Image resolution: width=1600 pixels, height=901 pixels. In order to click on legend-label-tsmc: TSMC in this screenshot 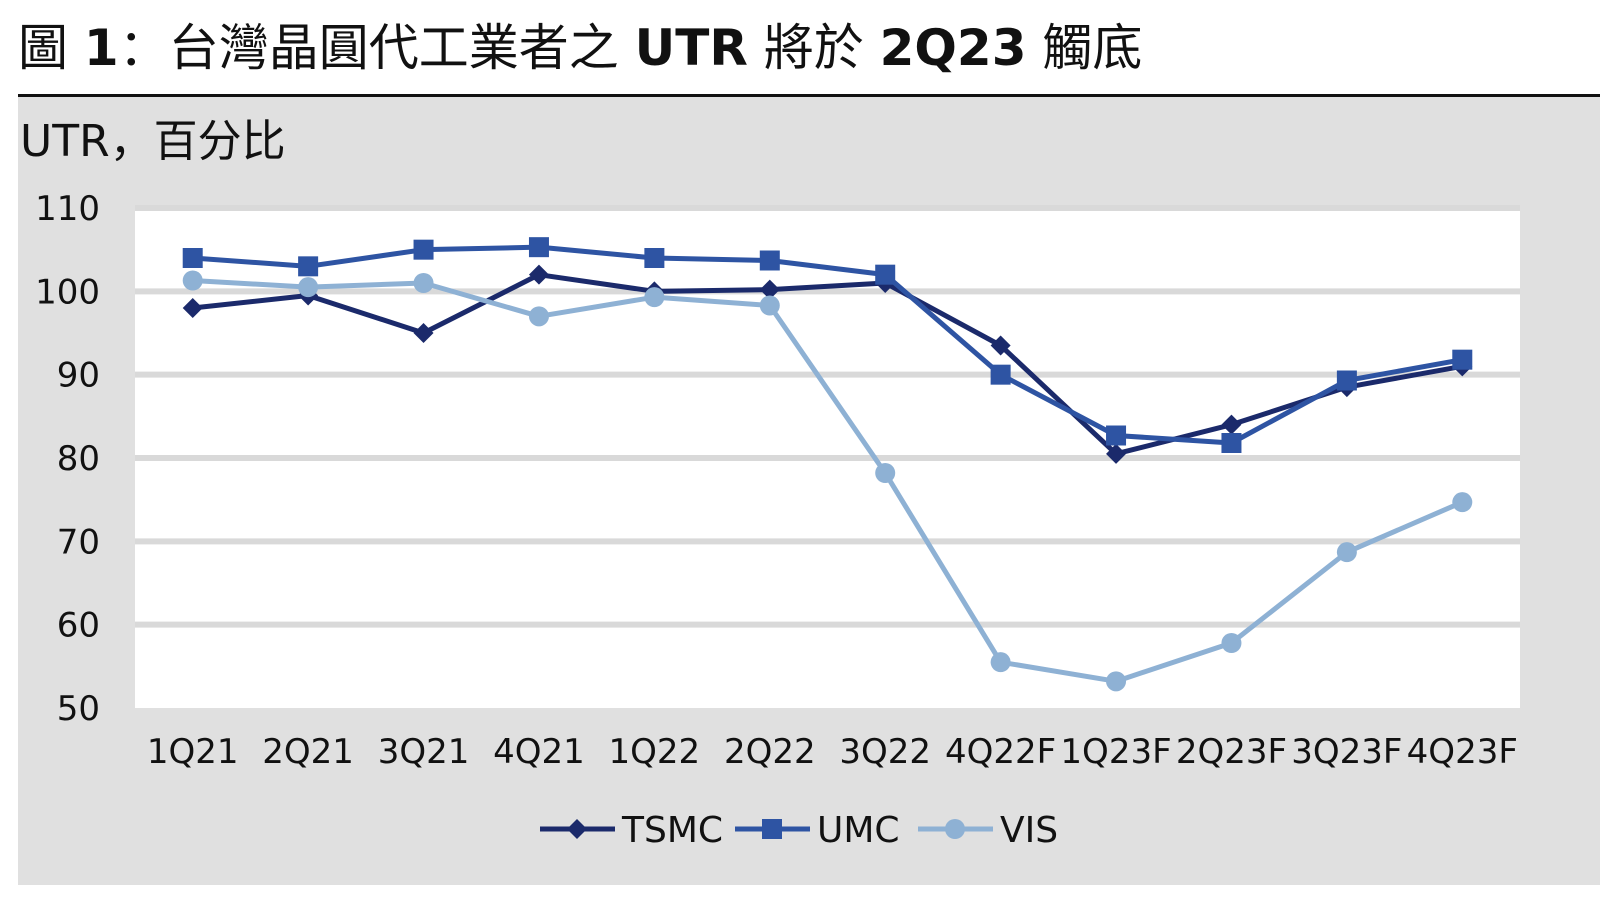, I will do `click(672, 830)`.